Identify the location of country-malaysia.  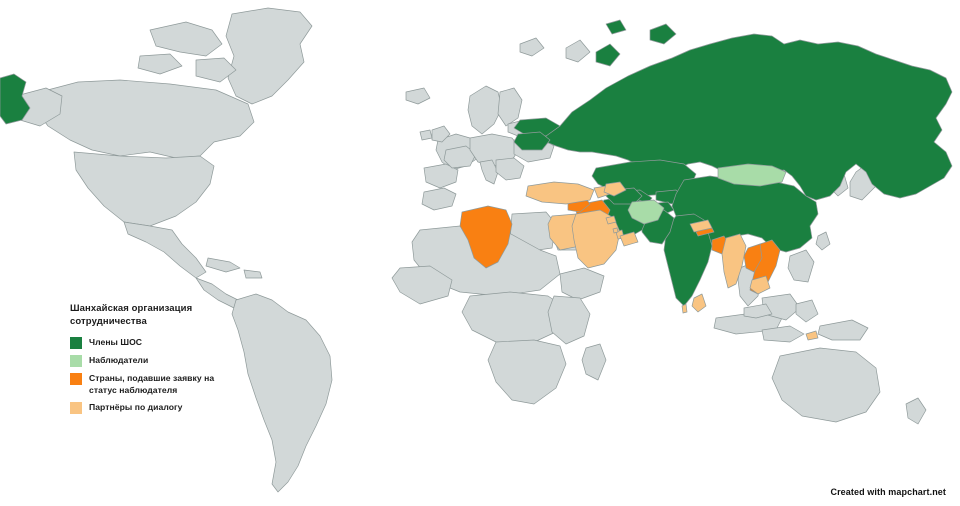
(758, 311).